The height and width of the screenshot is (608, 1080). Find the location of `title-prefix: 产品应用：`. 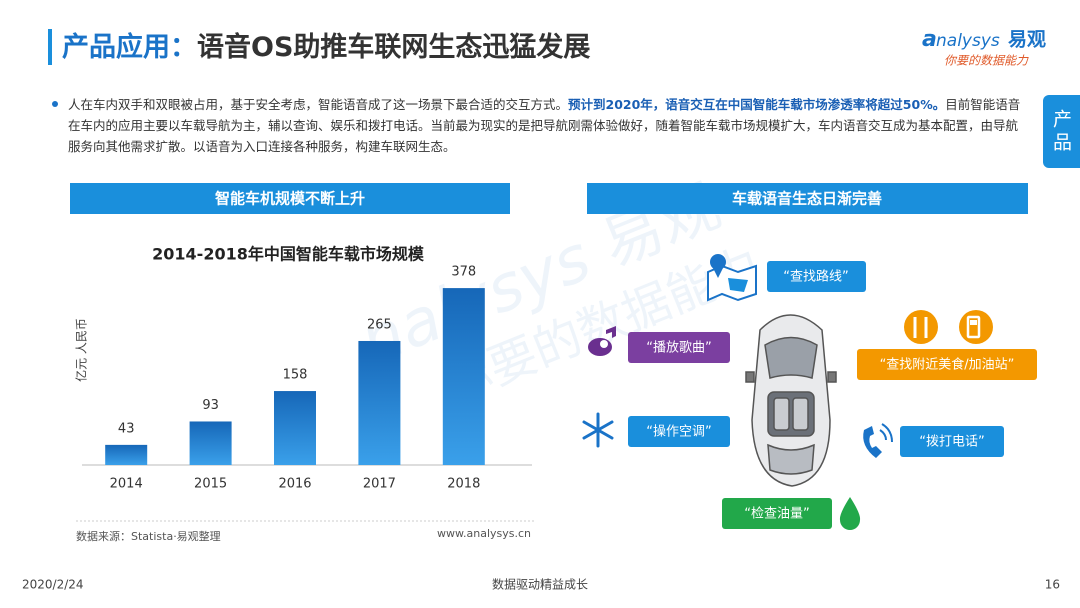

title-prefix: 产品应用： is located at coordinates (129, 47).